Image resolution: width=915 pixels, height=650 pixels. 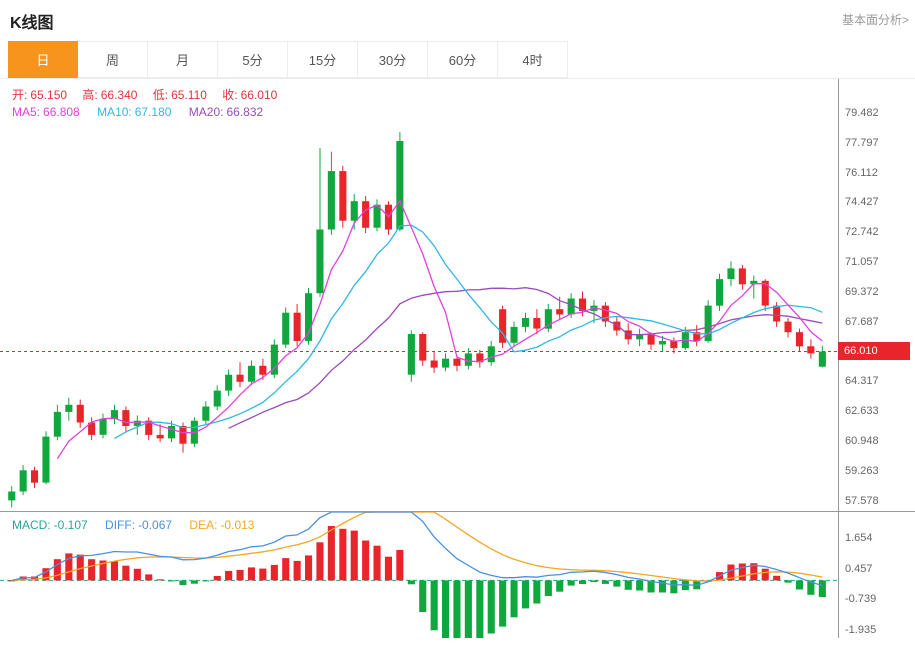 I want to click on price-axis-label: 69.372, so click(x=862, y=291).